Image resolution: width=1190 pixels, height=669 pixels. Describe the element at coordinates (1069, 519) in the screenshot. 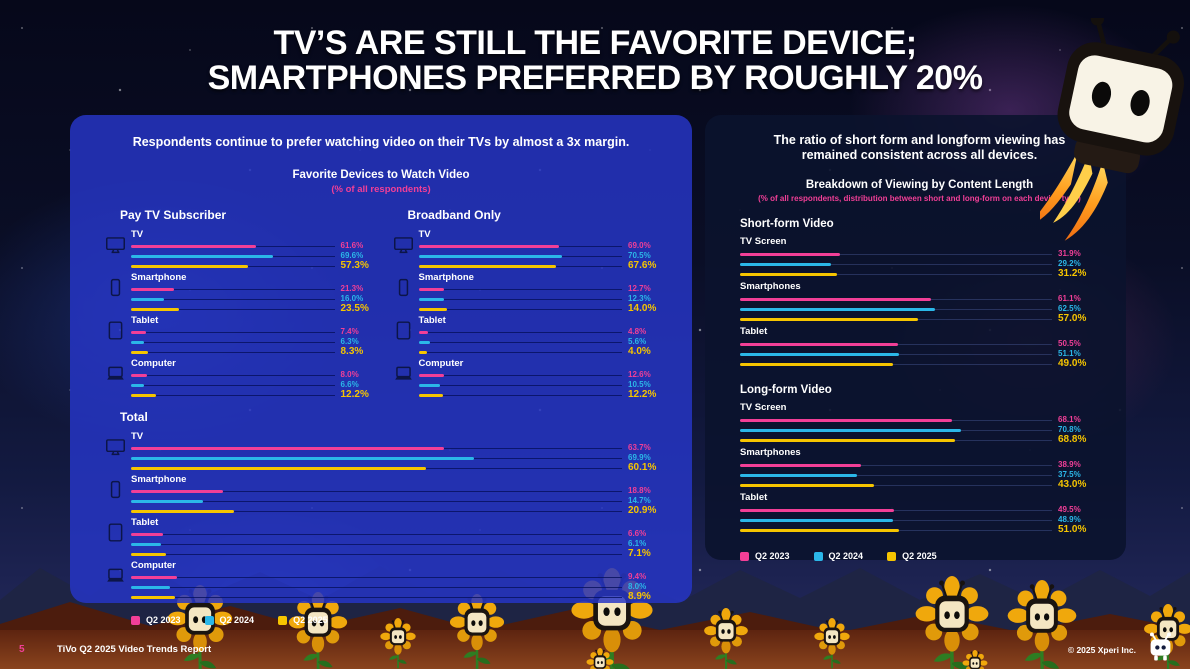

I see `bar-value-q2-2024: 48.9%` at that location.